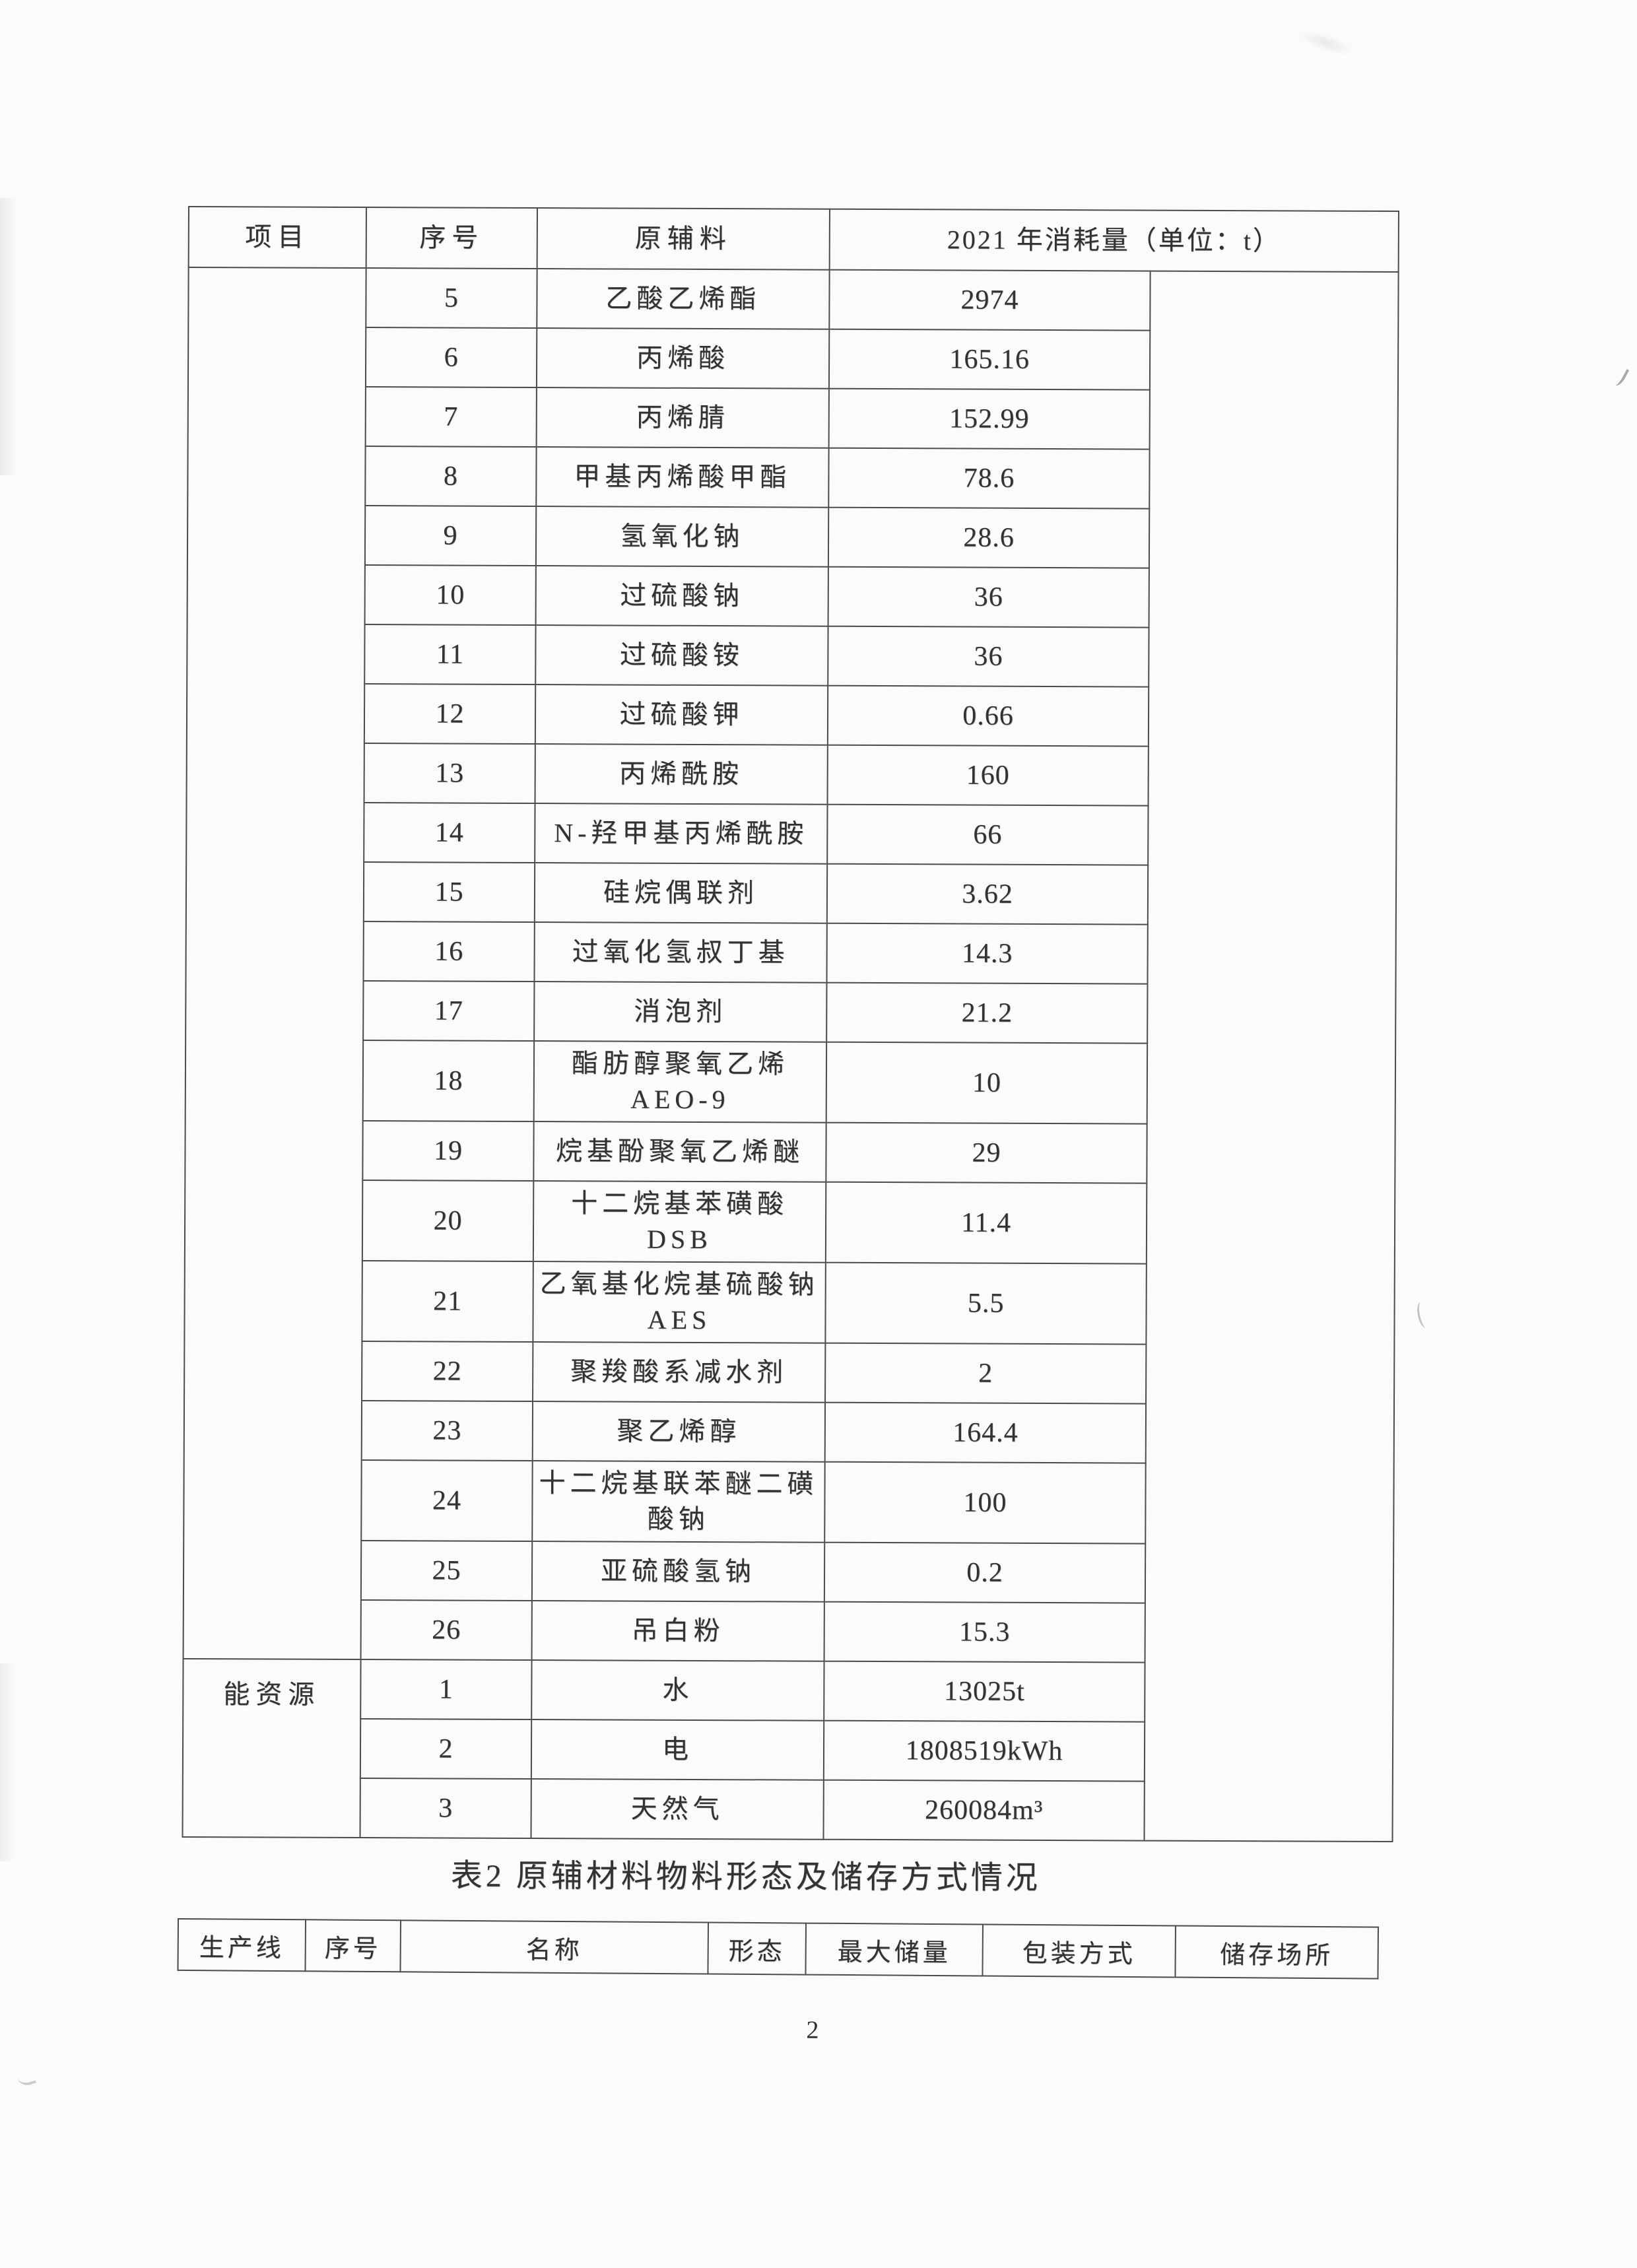 The height and width of the screenshot is (2268, 1637). What do you see at coordinates (679, 1222) in the screenshot?
I see `material-name: 十二烷基苯磺酸 DSB` at bounding box center [679, 1222].